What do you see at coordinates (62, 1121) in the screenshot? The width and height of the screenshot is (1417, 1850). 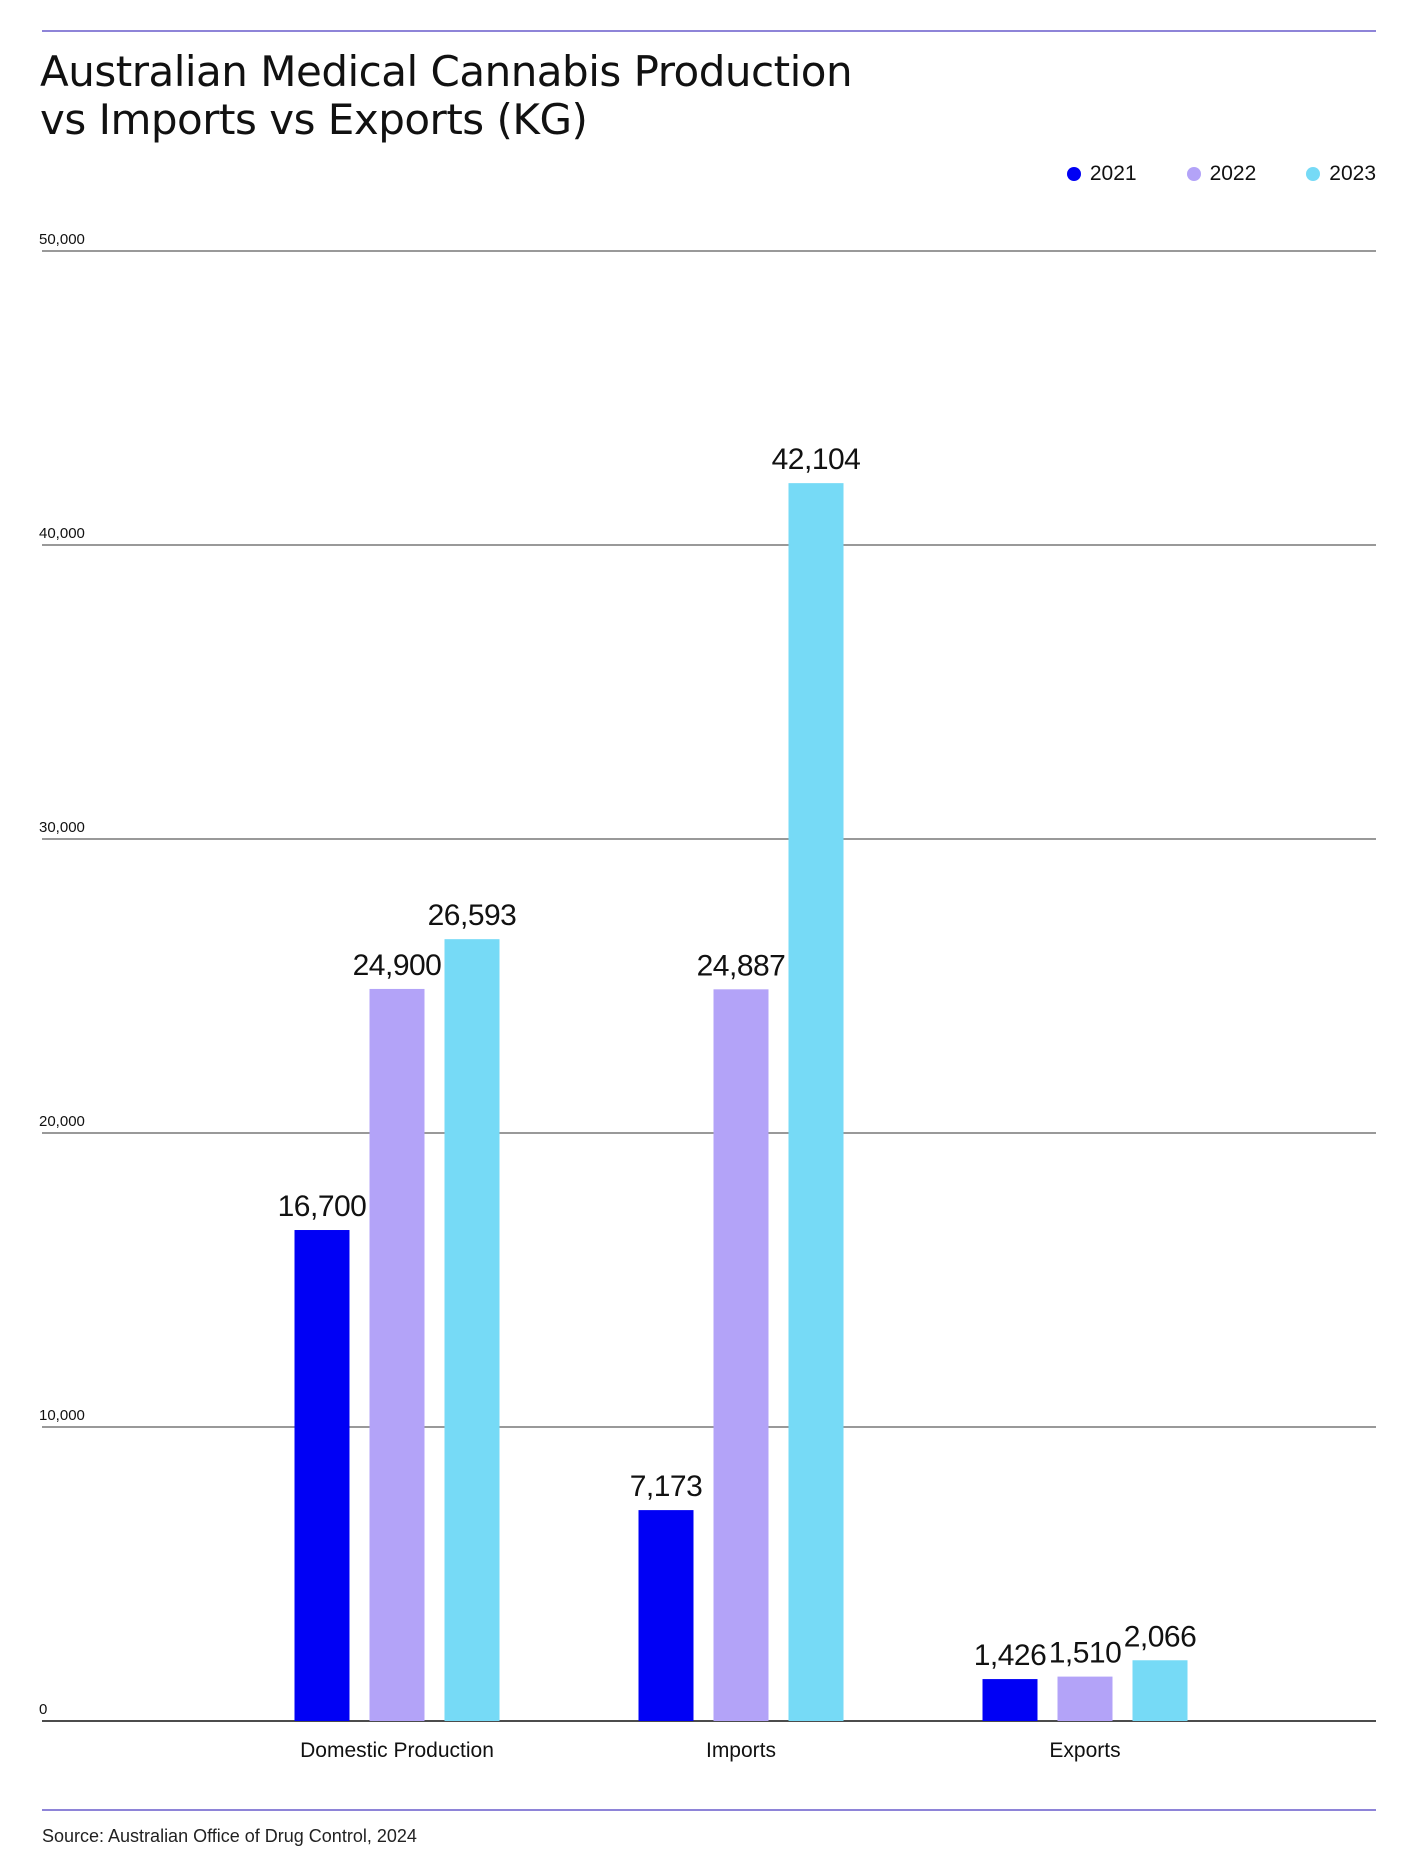 I see `y-tick-label: 20,000` at bounding box center [62, 1121].